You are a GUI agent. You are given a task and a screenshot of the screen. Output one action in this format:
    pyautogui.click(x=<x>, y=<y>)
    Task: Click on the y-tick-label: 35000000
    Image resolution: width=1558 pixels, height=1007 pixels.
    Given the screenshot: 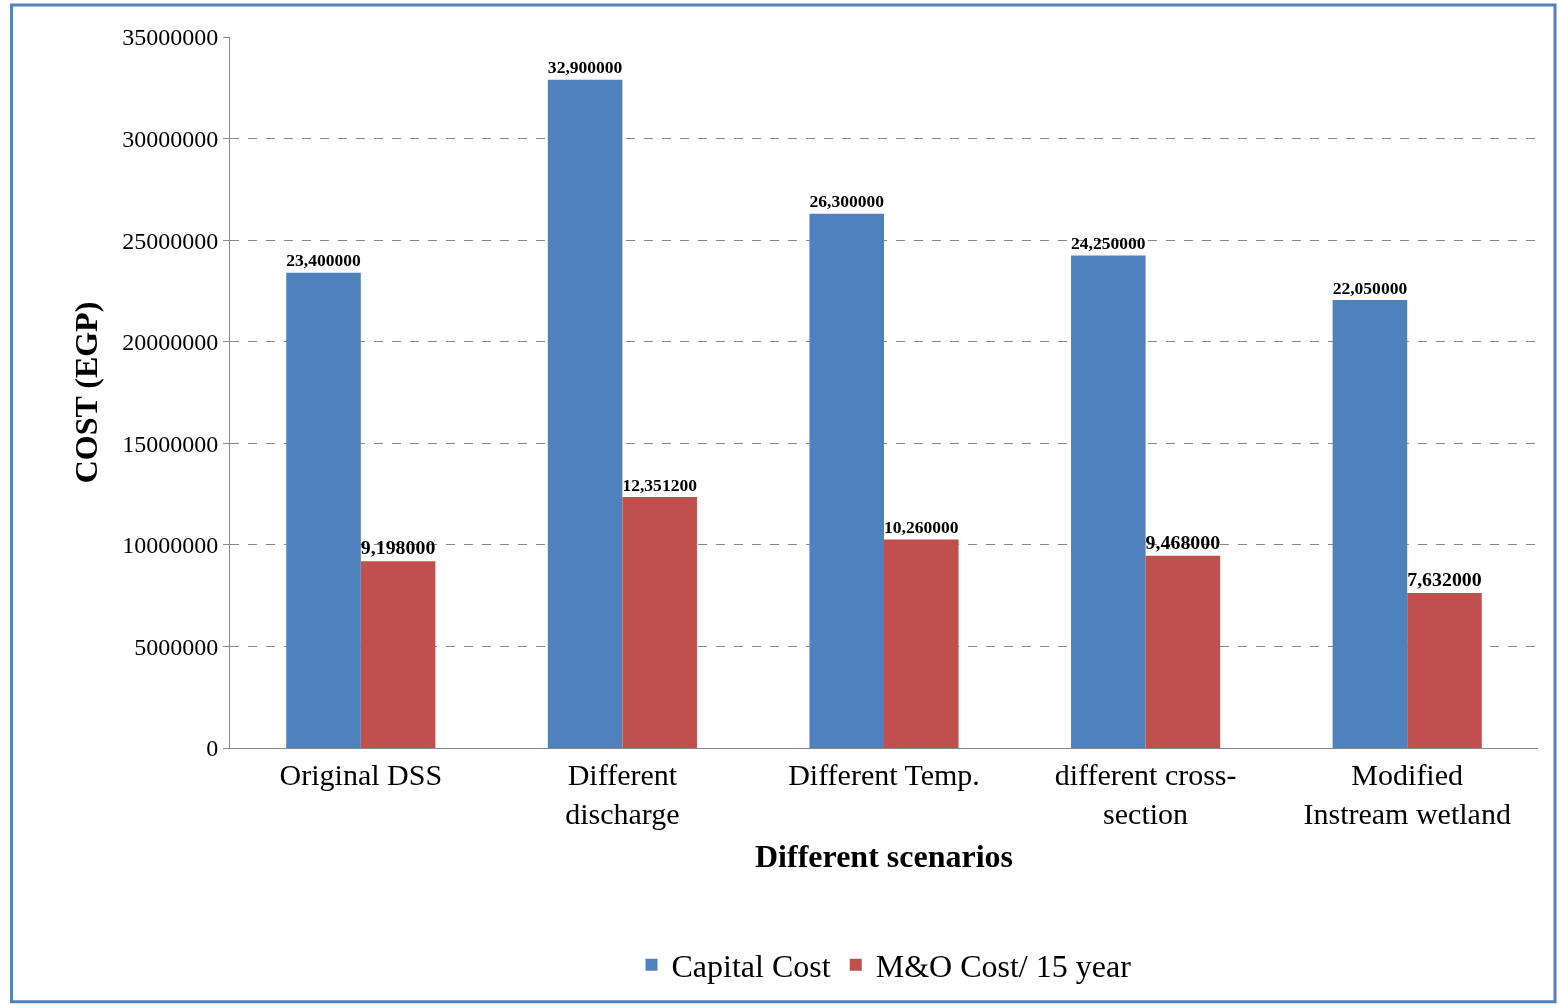 What is the action you would take?
    pyautogui.click(x=170, y=37)
    